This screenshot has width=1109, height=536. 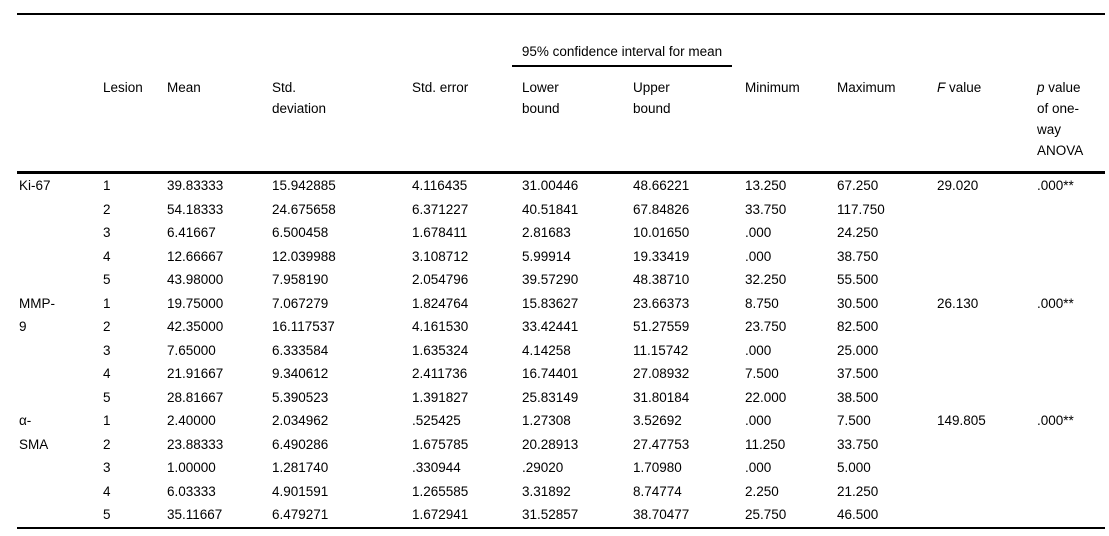 What do you see at coordinates (961, 420) in the screenshot?
I see `f-value-cell: 149.805` at bounding box center [961, 420].